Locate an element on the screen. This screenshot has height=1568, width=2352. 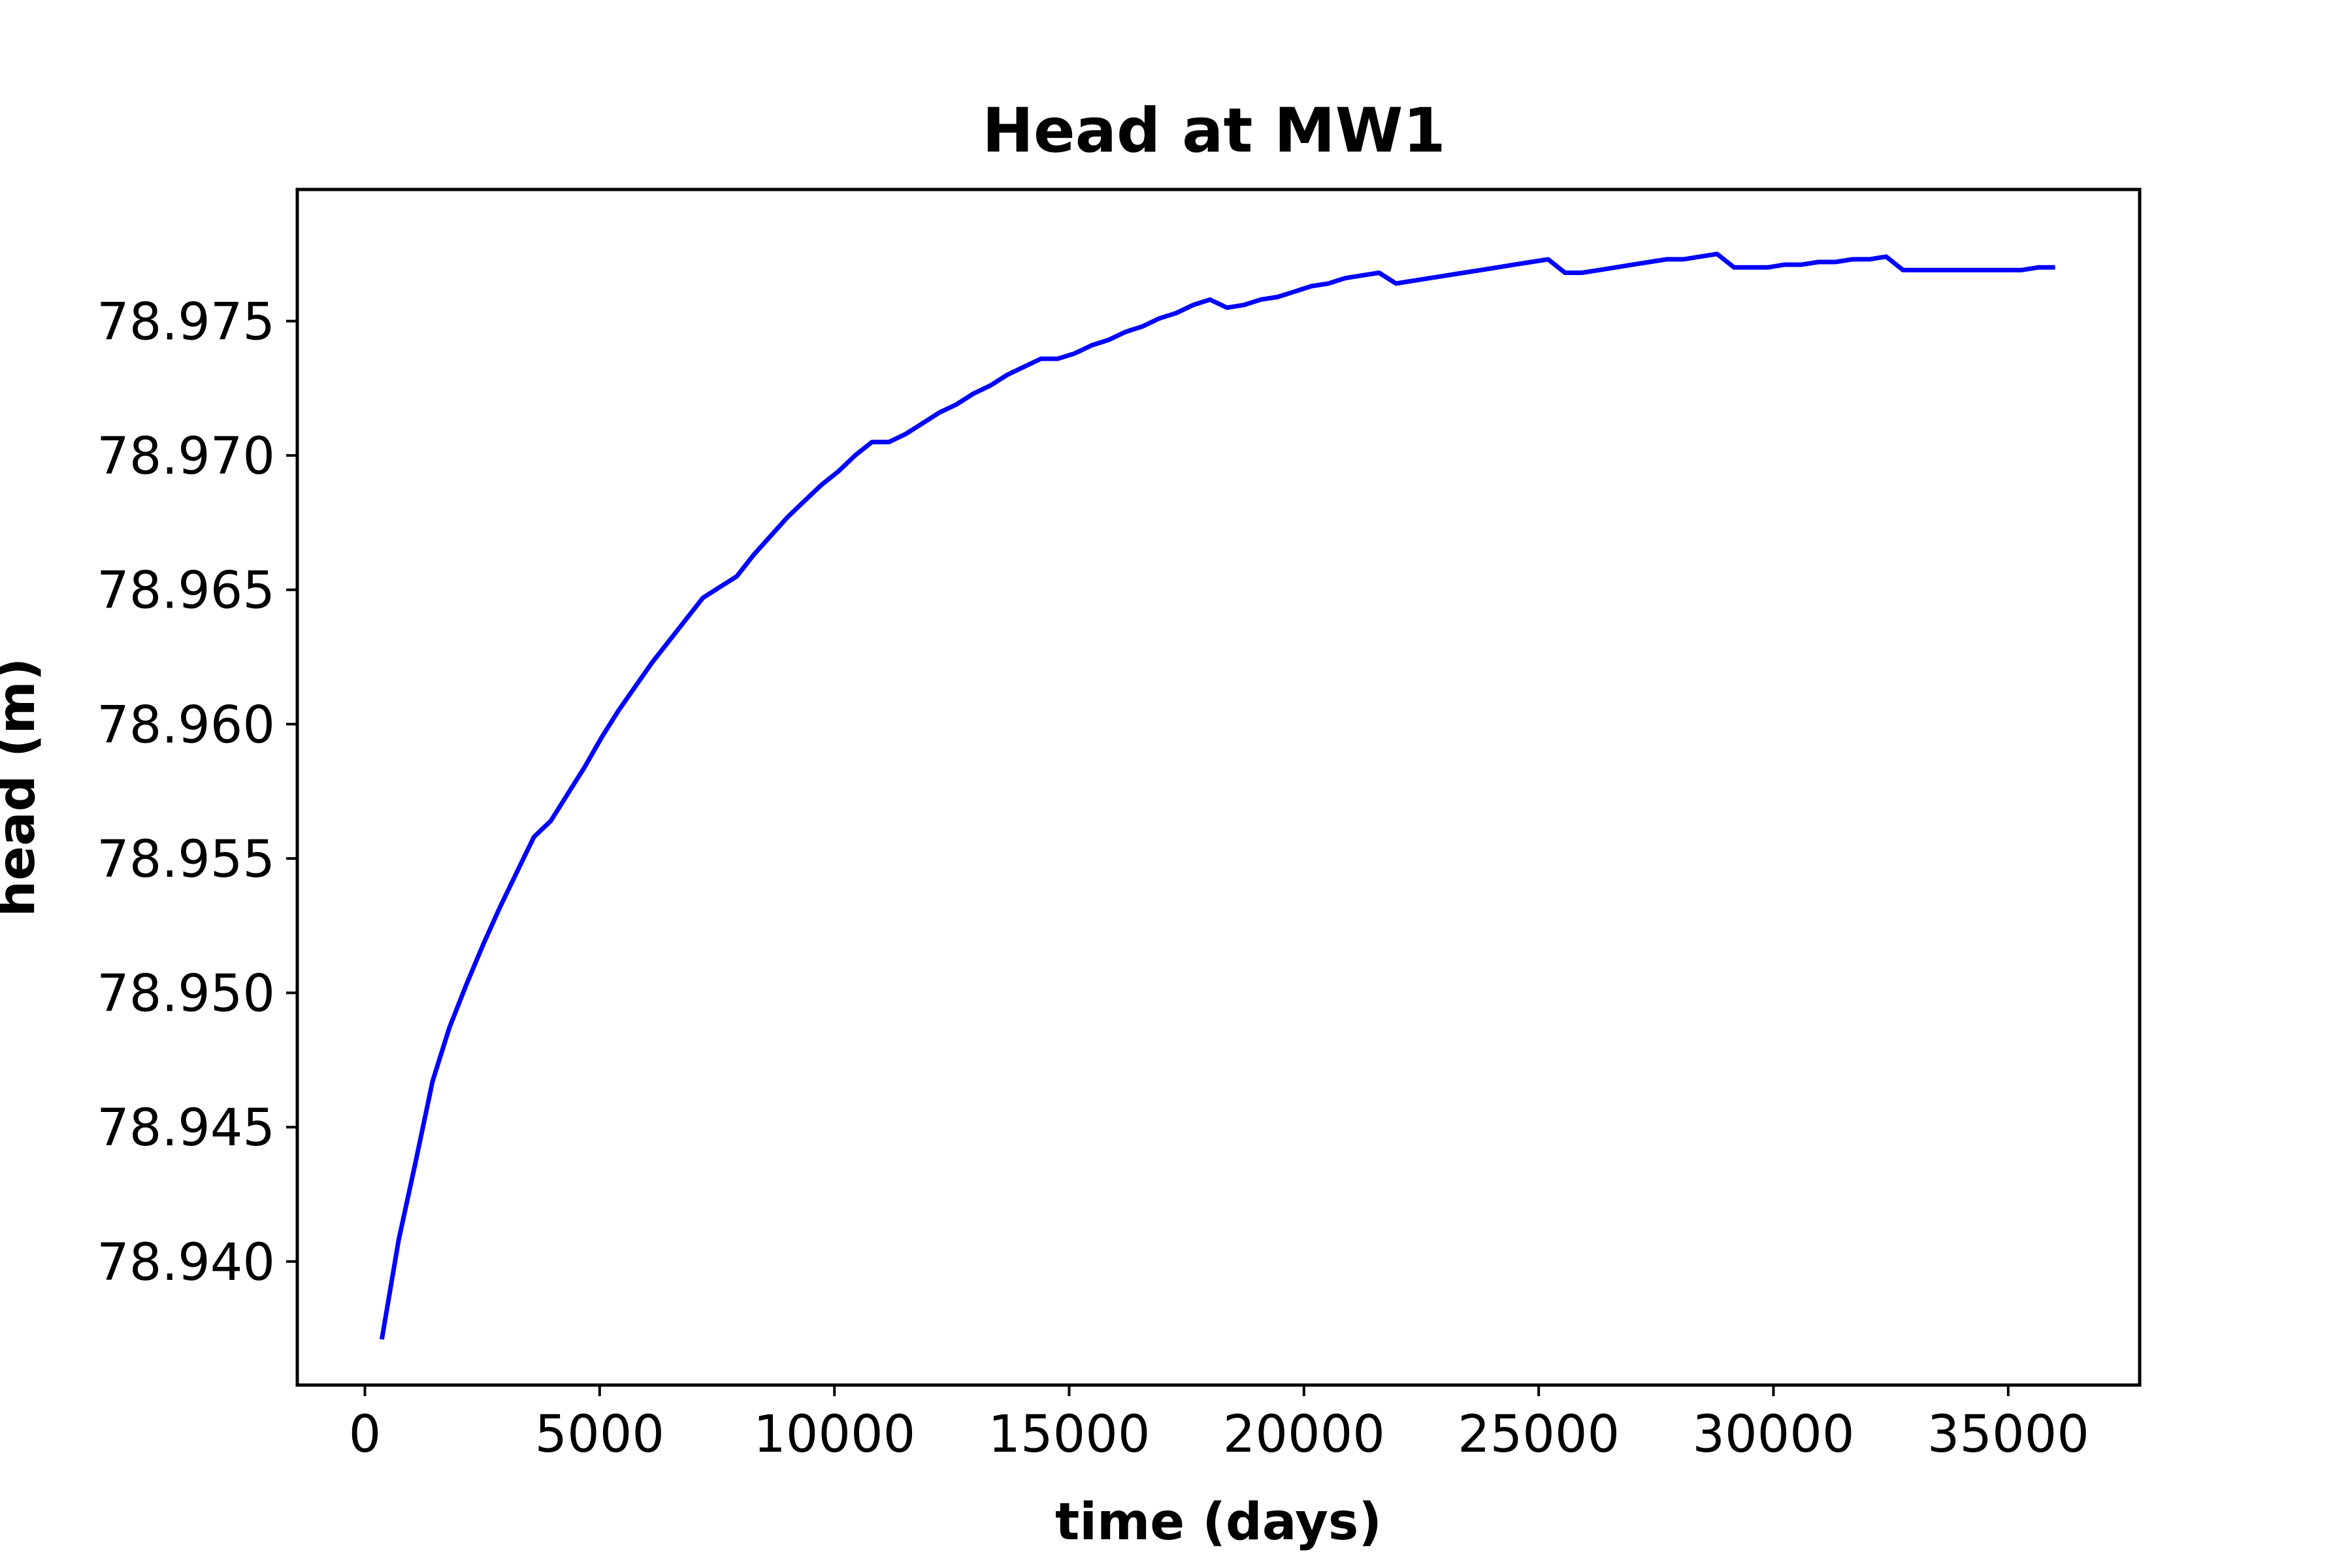
y-tick-label: 78.975 is located at coordinates (186, 322).